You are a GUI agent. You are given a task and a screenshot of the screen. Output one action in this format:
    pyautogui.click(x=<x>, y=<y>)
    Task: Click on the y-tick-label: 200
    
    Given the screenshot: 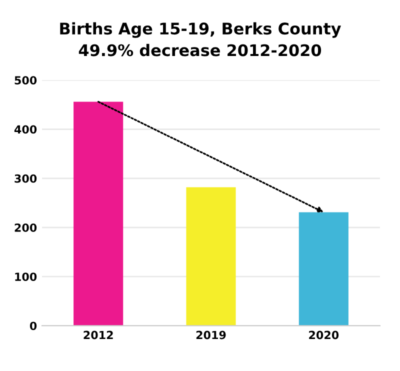 What is the action you would take?
    pyautogui.click(x=25, y=227)
    